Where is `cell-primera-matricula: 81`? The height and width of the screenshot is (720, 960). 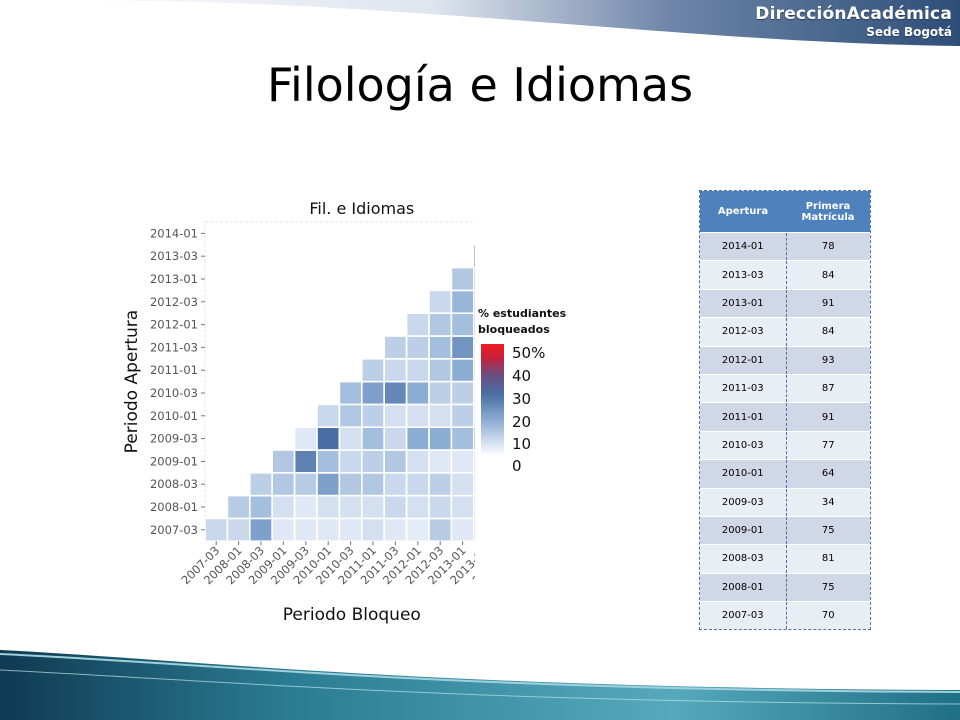 cell-primera-matricula: 81 is located at coordinates (828, 559).